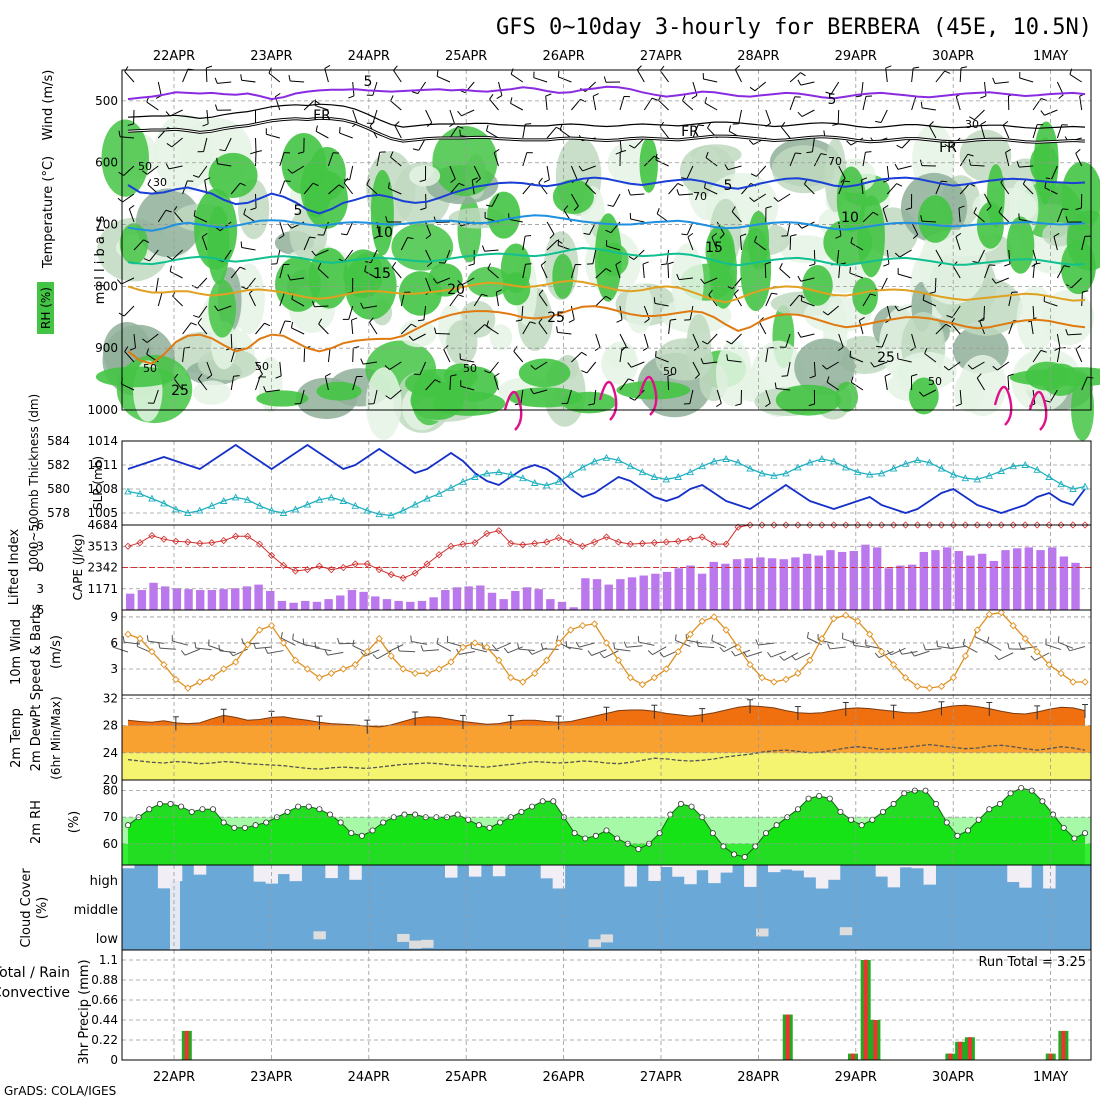 The image size is (1100, 1100). I want to click on contour-label: 15, so click(382, 274).